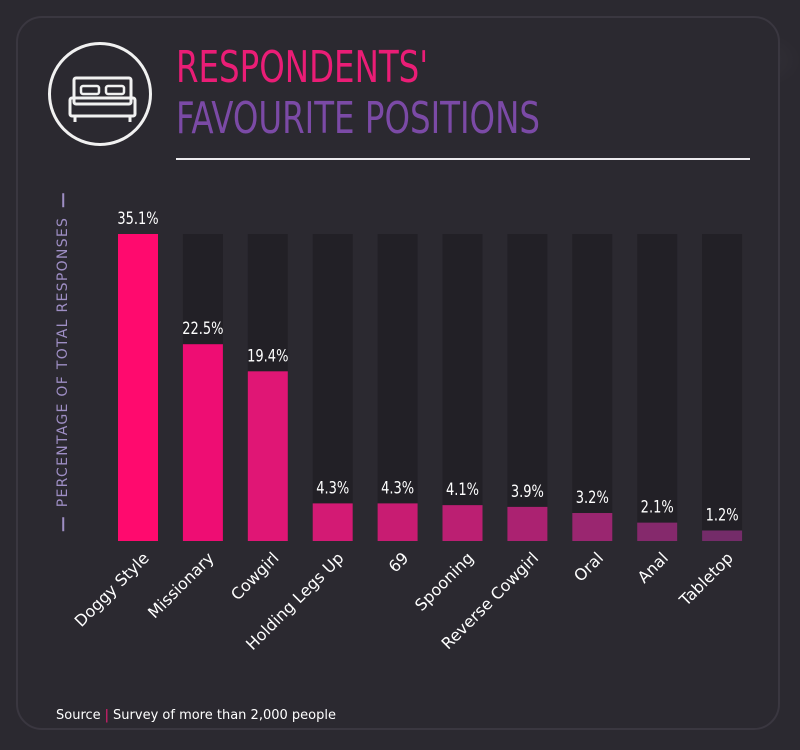 The height and width of the screenshot is (750, 800). What do you see at coordinates (706, 579) in the screenshot?
I see `category-label: Tabletop` at bounding box center [706, 579].